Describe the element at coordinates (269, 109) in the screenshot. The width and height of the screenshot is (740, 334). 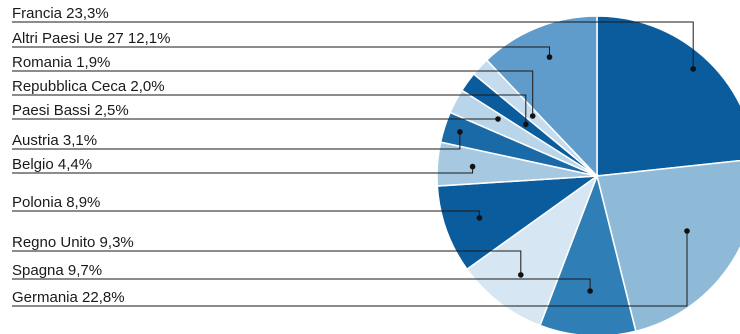
I see `leader-line-repubblica-ceca` at that location.